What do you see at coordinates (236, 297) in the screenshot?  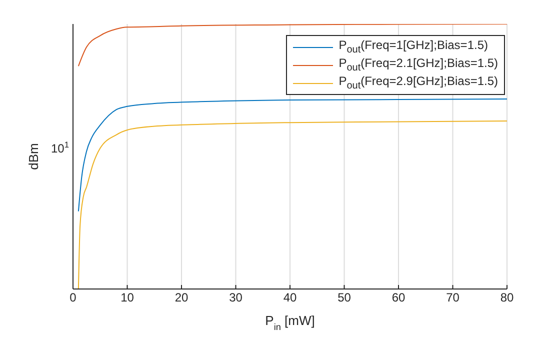 I see `x-tick-label: 30` at bounding box center [236, 297].